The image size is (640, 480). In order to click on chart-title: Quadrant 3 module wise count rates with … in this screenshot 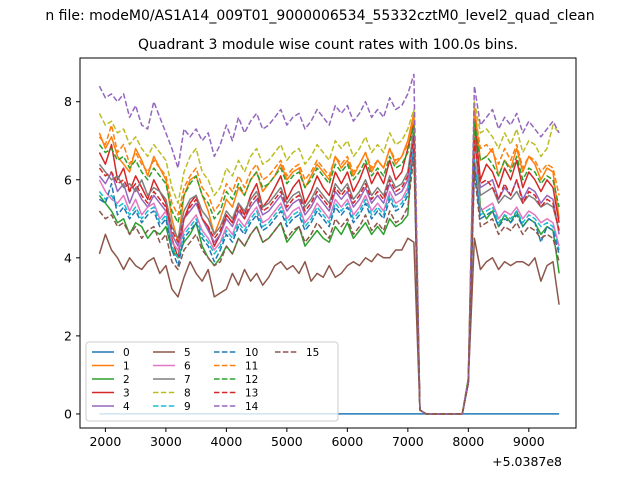, I will do `click(328, 45)`.